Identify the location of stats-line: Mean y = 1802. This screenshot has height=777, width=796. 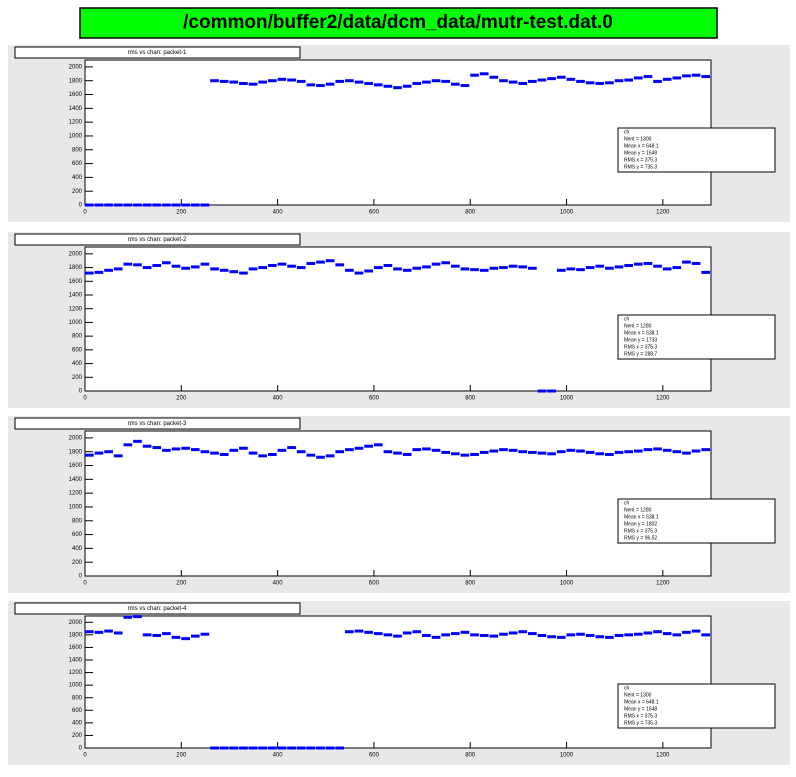
(640, 524).